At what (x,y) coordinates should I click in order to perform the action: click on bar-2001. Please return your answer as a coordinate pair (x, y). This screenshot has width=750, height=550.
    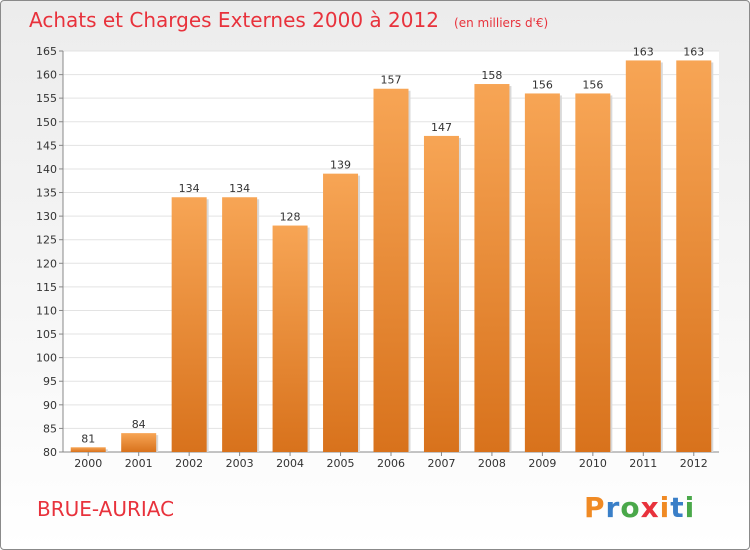
    Looking at the image, I should click on (139, 442).